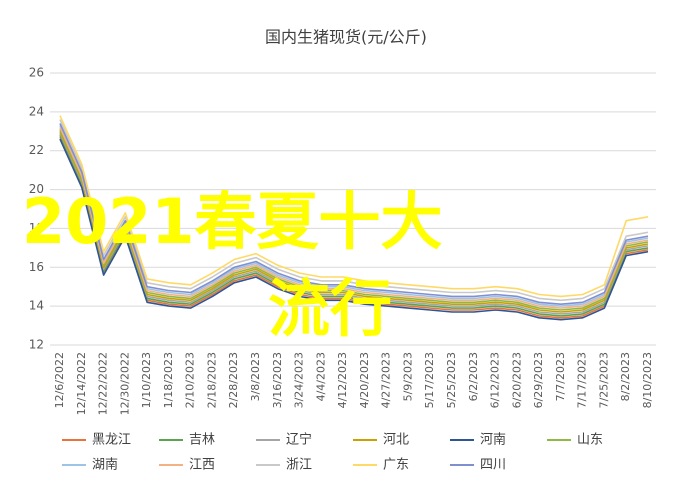  I want to click on x-tick-label: 2/10/2023, so click(190, 380).